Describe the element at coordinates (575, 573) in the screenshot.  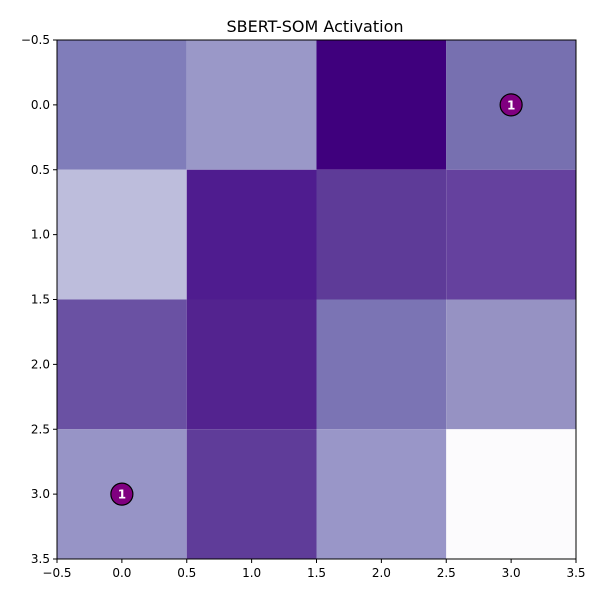
I see `x-tick-label: 3.5` at that location.